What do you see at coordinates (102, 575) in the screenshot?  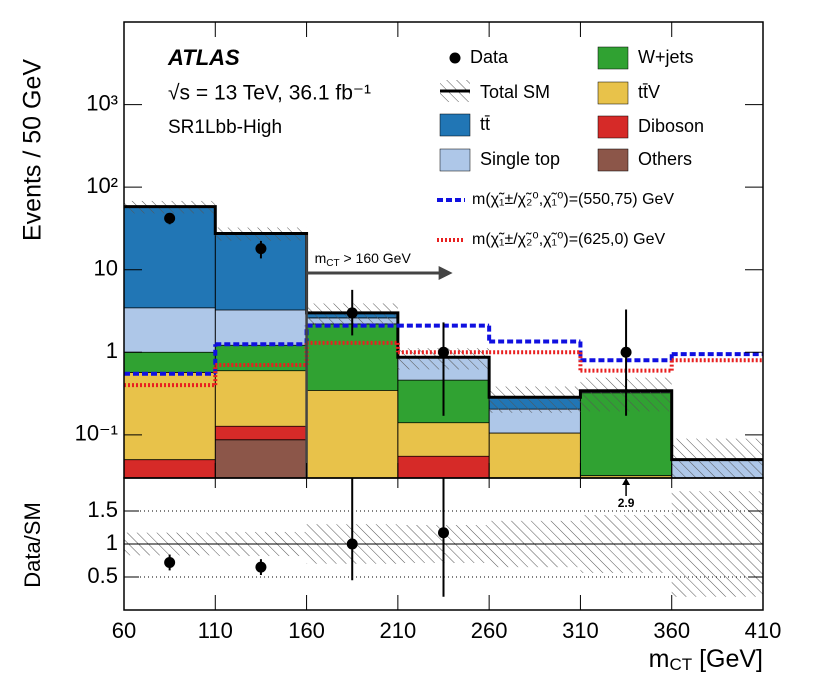 I see `ratio-tick-label: 0.5` at bounding box center [102, 575].